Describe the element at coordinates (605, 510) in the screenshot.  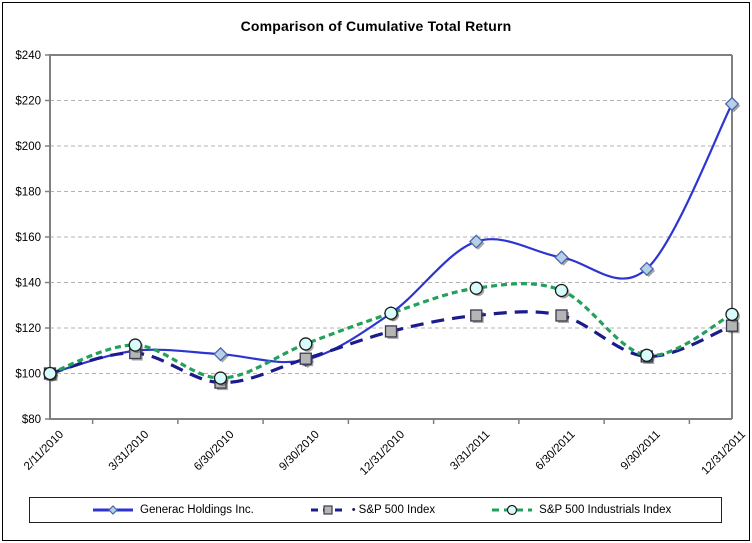
I see `legend-label-industrials: S&P 500 Industrials Index` at that location.